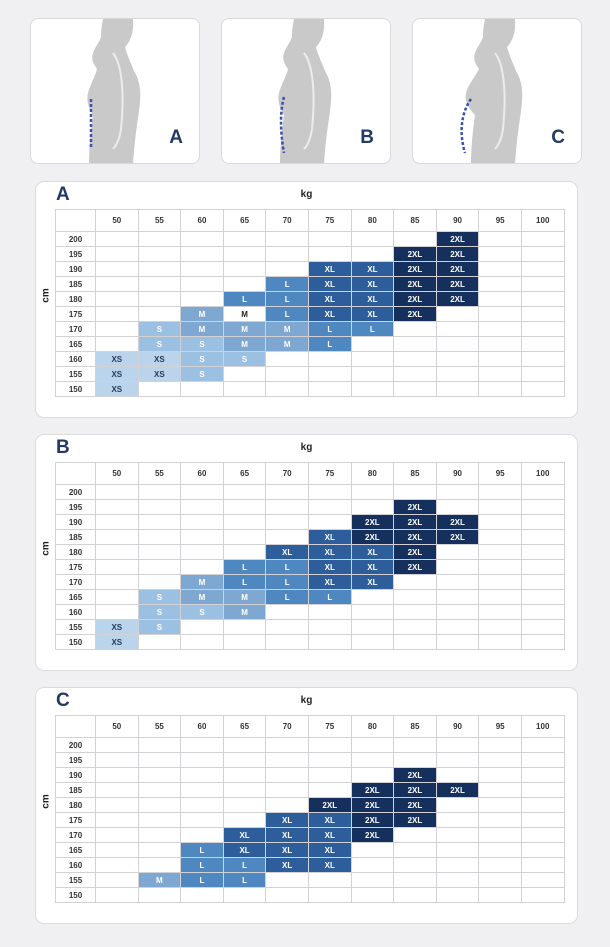 This screenshot has width=610, height=947. I want to click on height-row: 160 S S M, so click(310, 612).